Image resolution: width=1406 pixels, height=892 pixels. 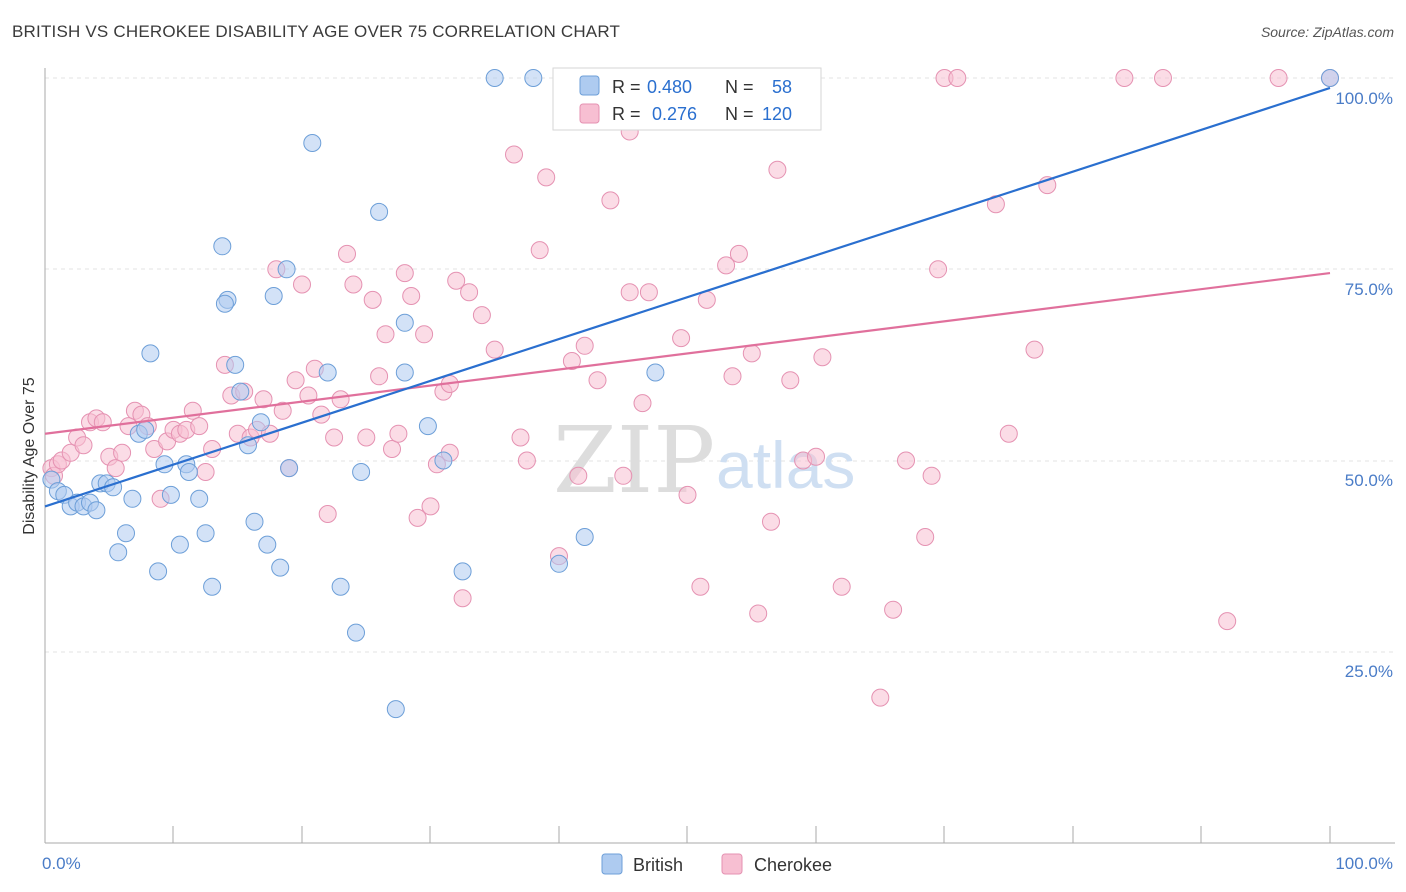 What do you see at coordinates (674, 114) in the screenshot?
I see `legend-r-value: 0.276` at bounding box center [674, 114].